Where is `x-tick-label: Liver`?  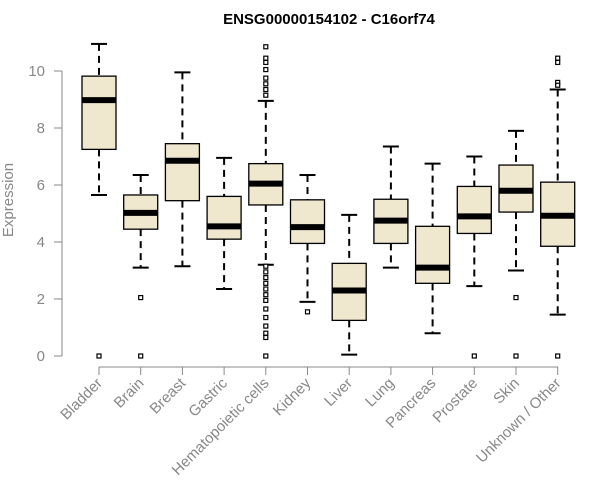 x-tick-label: Liver is located at coordinates (338, 392).